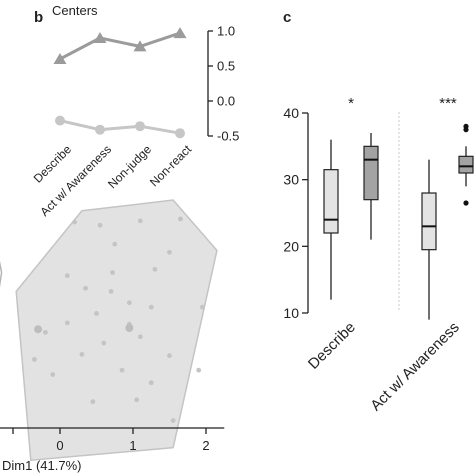 This screenshot has width=474, height=474. I want to click on b-y-tick-label: -0.5, so click(228, 136).